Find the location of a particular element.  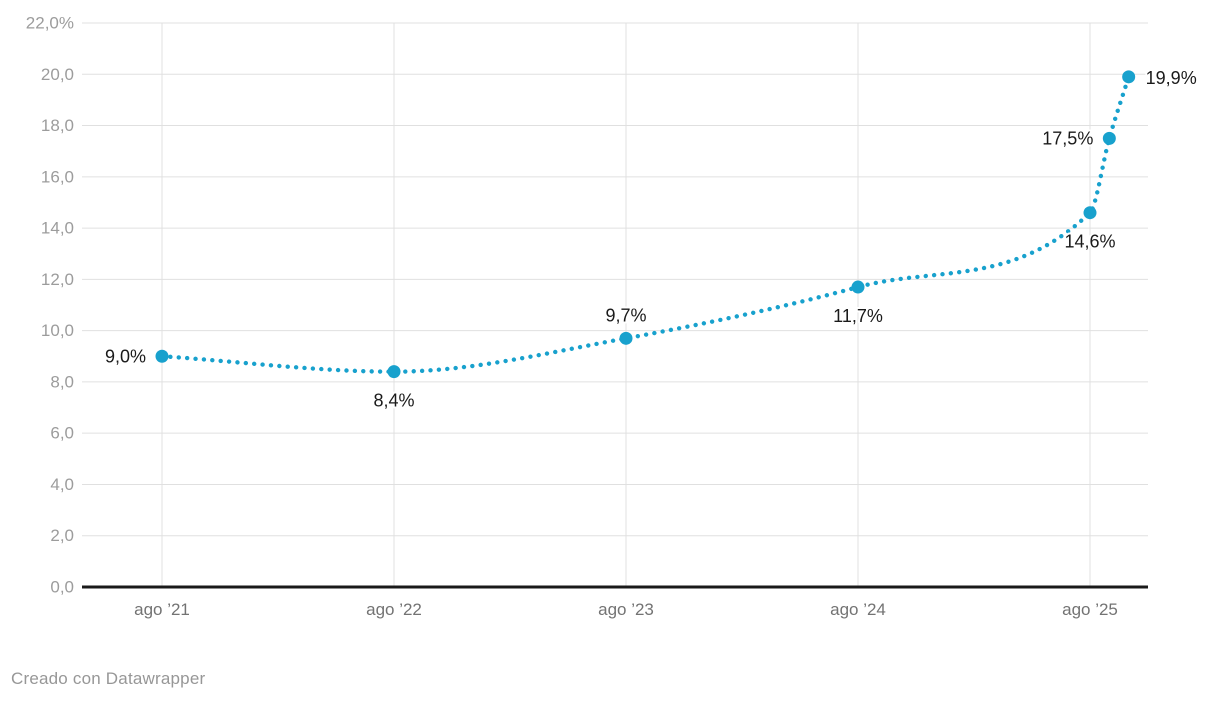

data-point-value-label: 8,4% is located at coordinates (393, 401).